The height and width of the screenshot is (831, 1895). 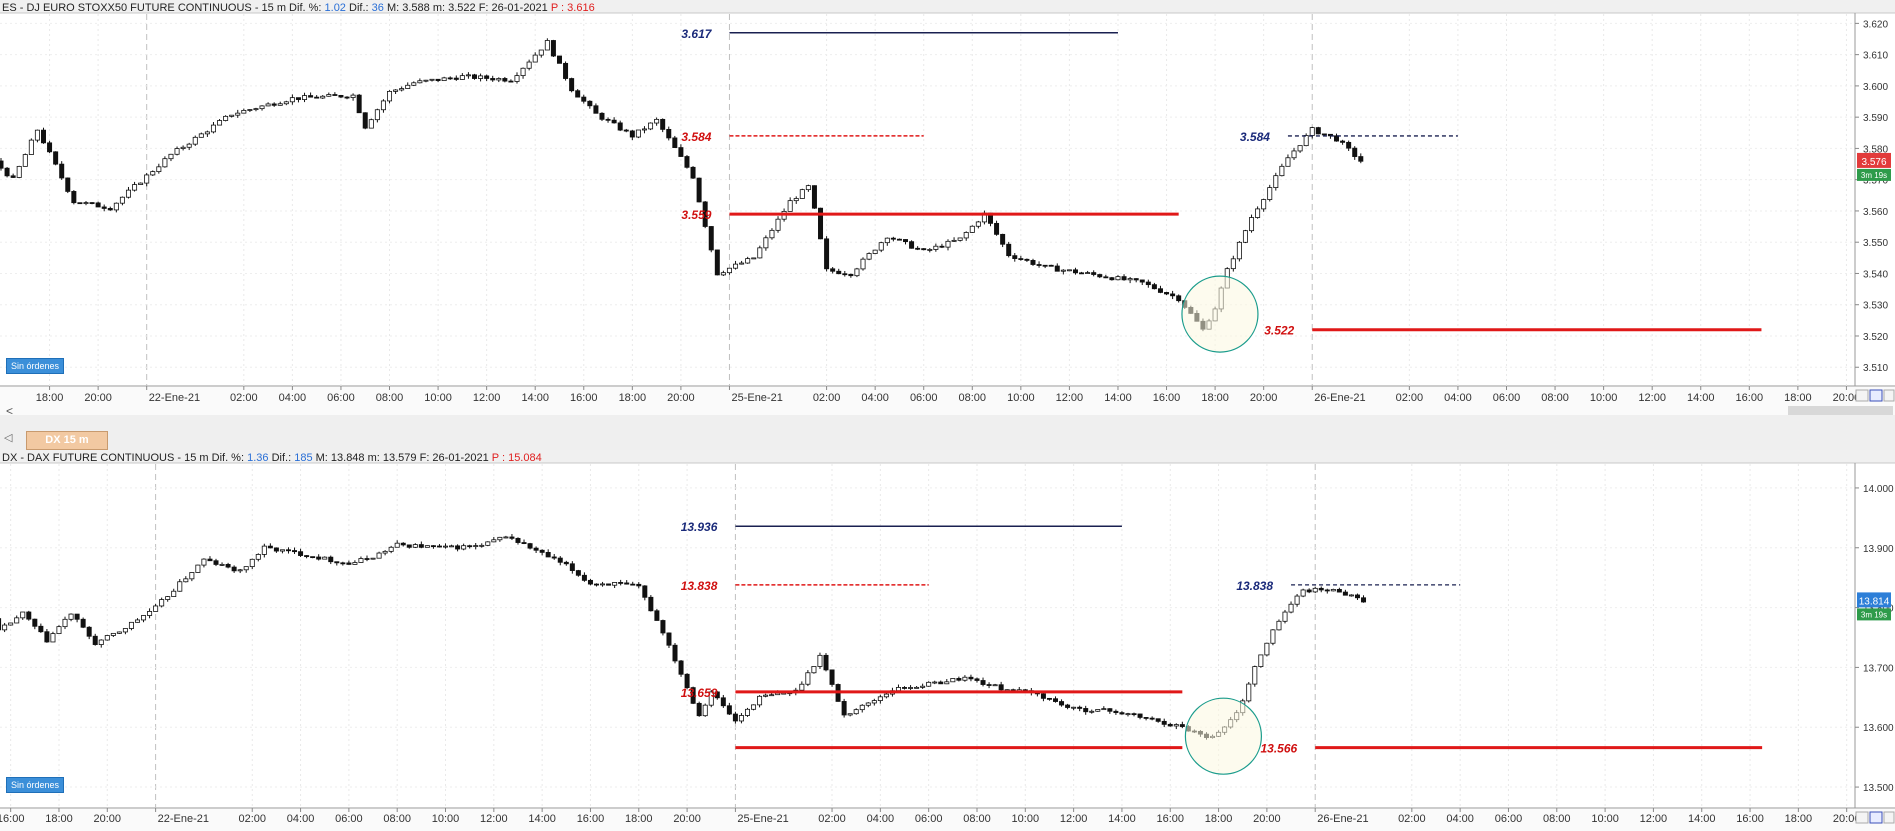 I want to click on timer-label: 3m 19s, so click(x=1874, y=614).